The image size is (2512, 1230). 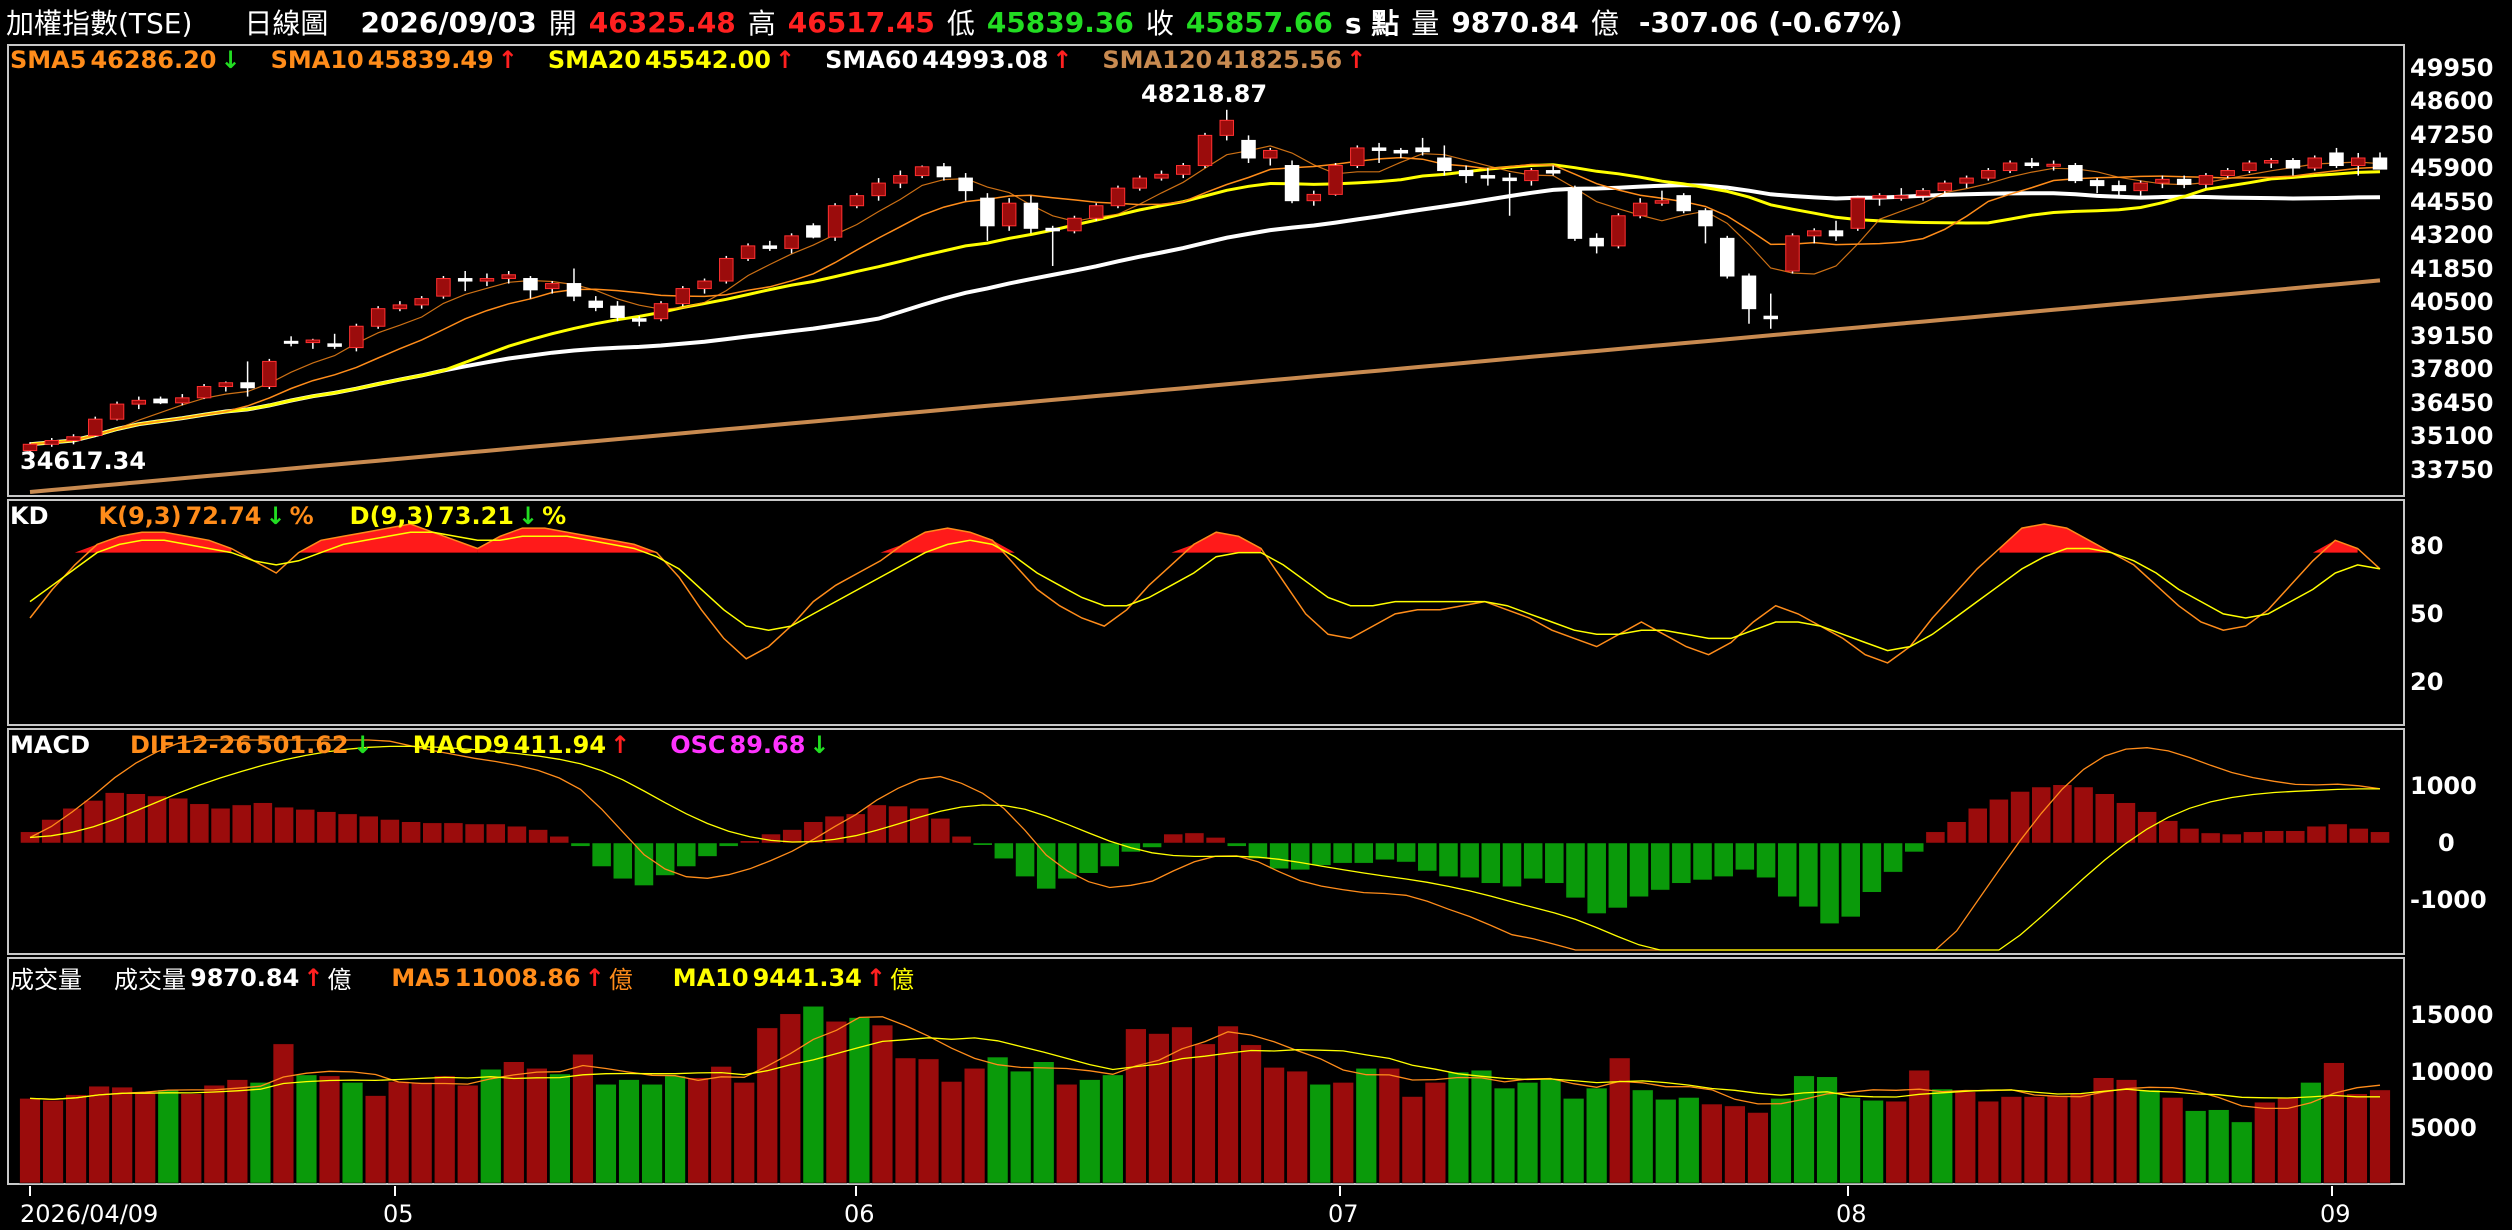 I want to click on volume-label: 量, so click(x=1425, y=23).